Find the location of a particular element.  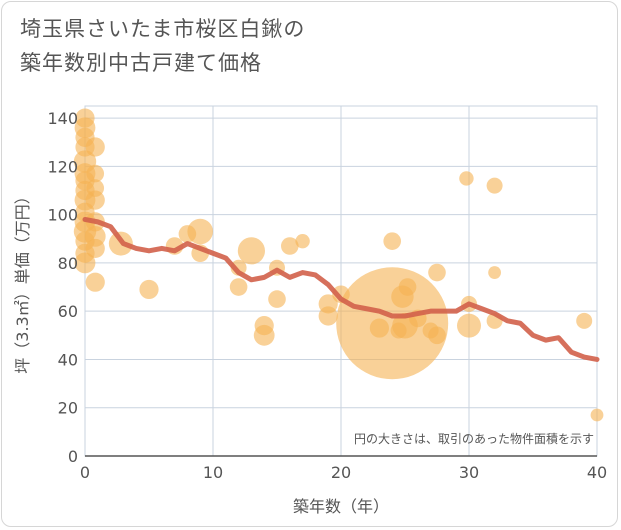

x-tick-label: 10 is located at coordinates (213, 472).